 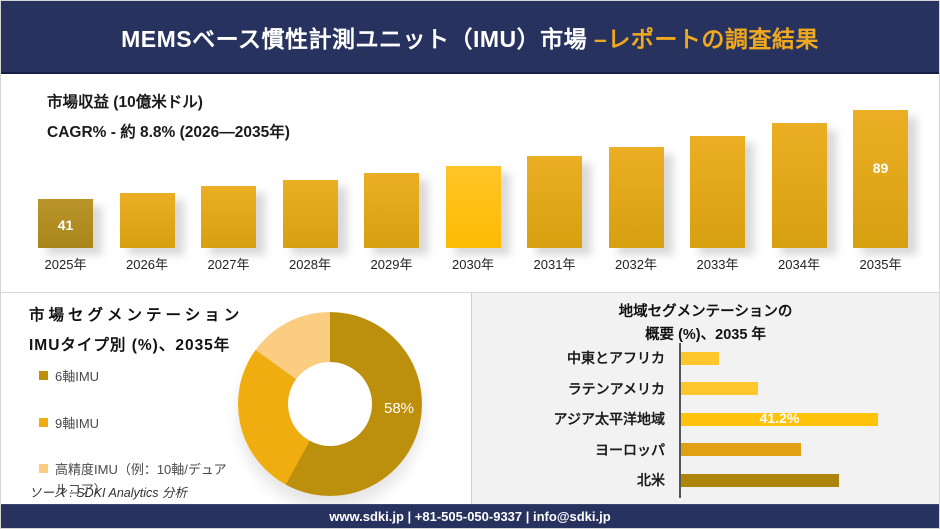 What do you see at coordinates (77, 423) in the screenshot?
I see `legend-label: 9軸IMU` at bounding box center [77, 423].